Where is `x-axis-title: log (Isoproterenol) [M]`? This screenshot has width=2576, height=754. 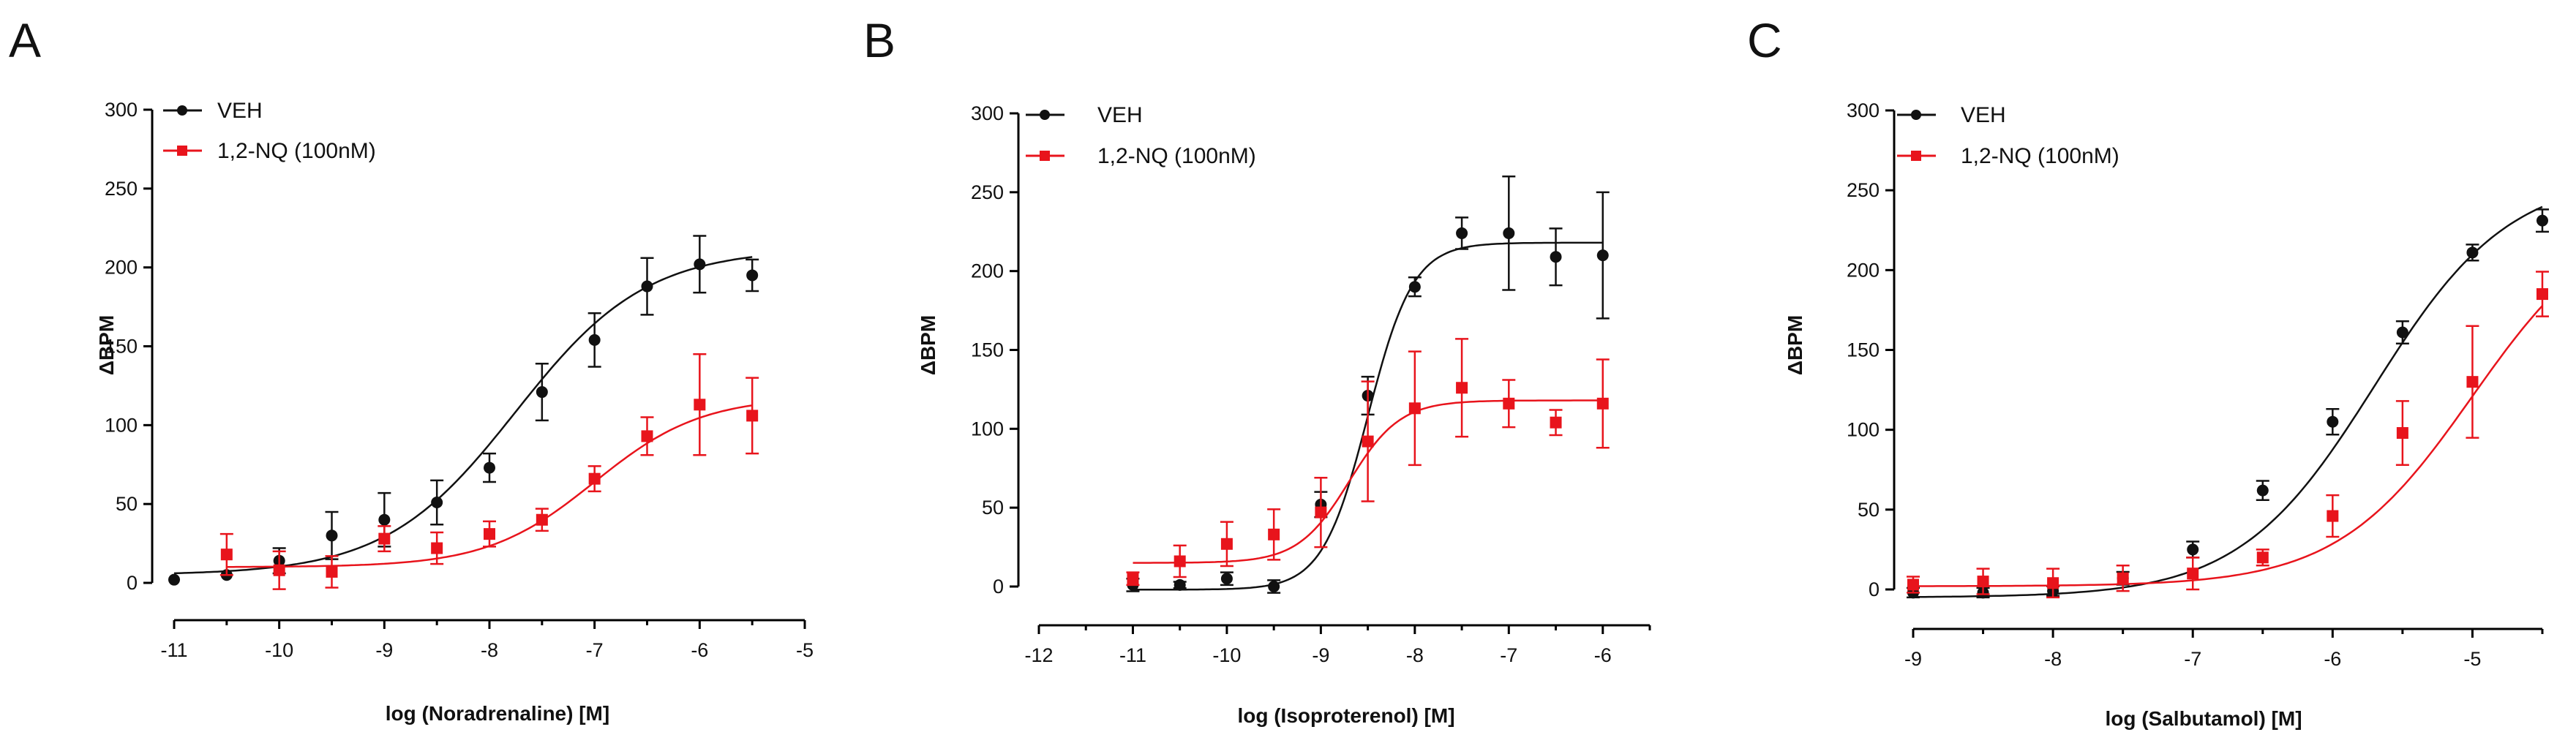 x-axis-title: log (Isoproterenol) [M] is located at coordinates (1345, 715).